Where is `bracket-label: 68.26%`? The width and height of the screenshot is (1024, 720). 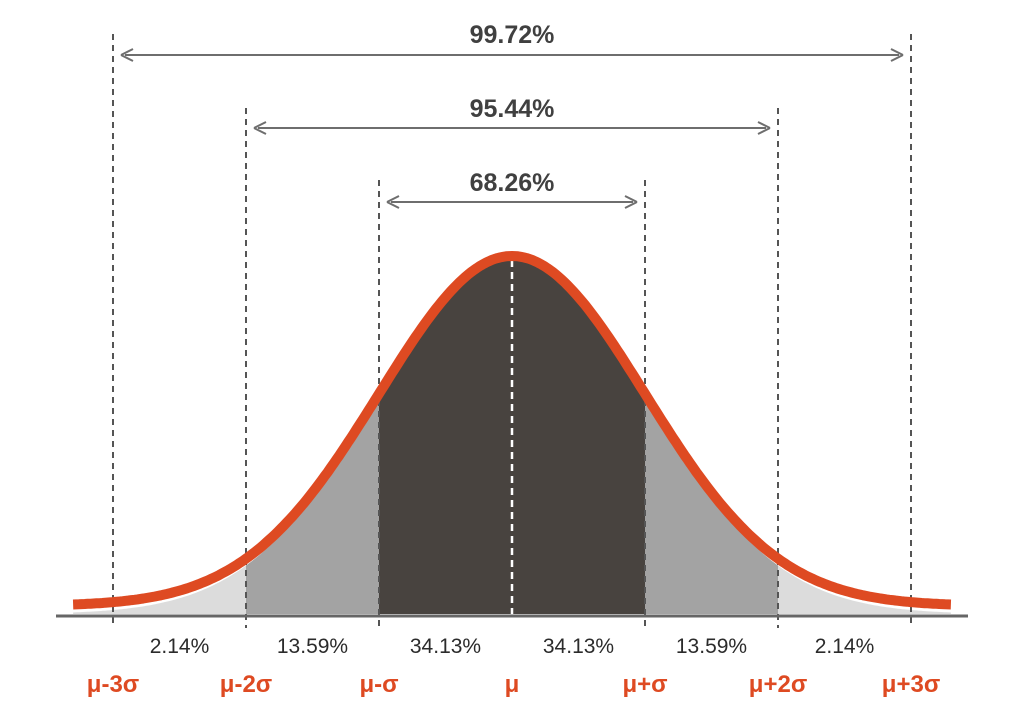
bracket-label: 68.26% is located at coordinates (512, 183).